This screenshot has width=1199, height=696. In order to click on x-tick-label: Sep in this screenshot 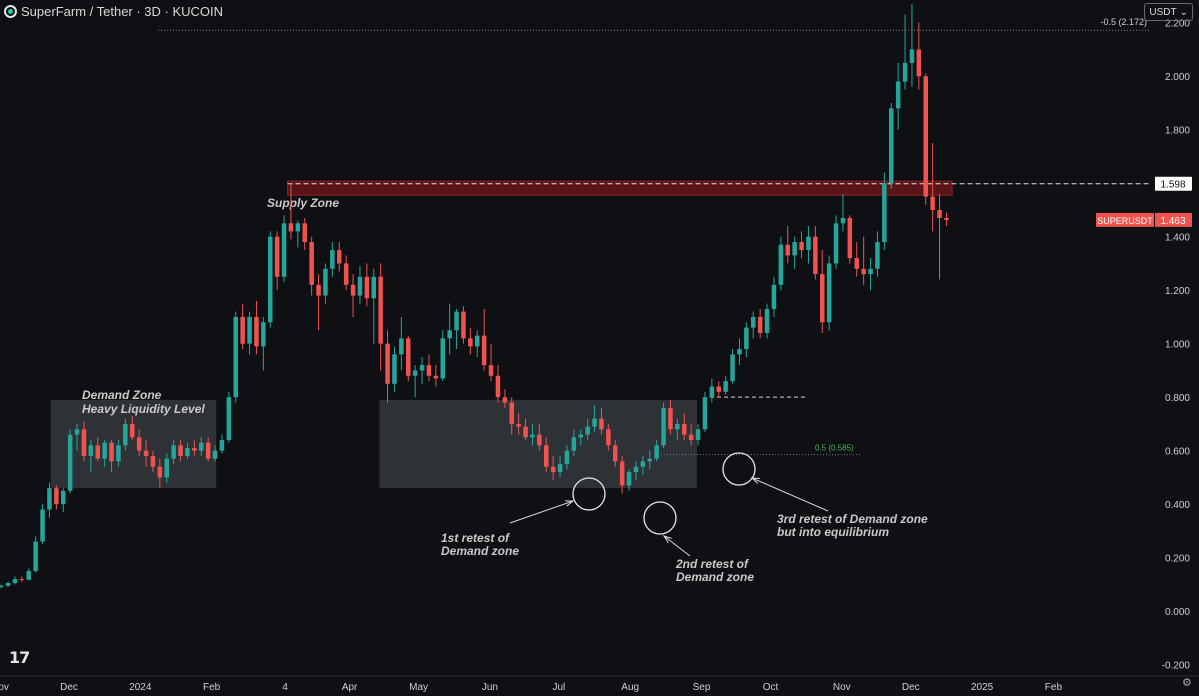, I will do `click(702, 687)`.